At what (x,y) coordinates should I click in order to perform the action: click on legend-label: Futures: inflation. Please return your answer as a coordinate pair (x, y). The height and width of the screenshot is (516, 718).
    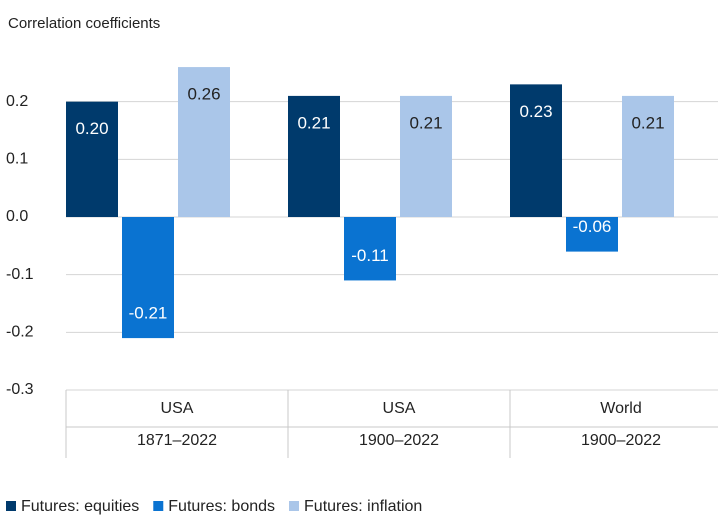
    Looking at the image, I should click on (363, 506).